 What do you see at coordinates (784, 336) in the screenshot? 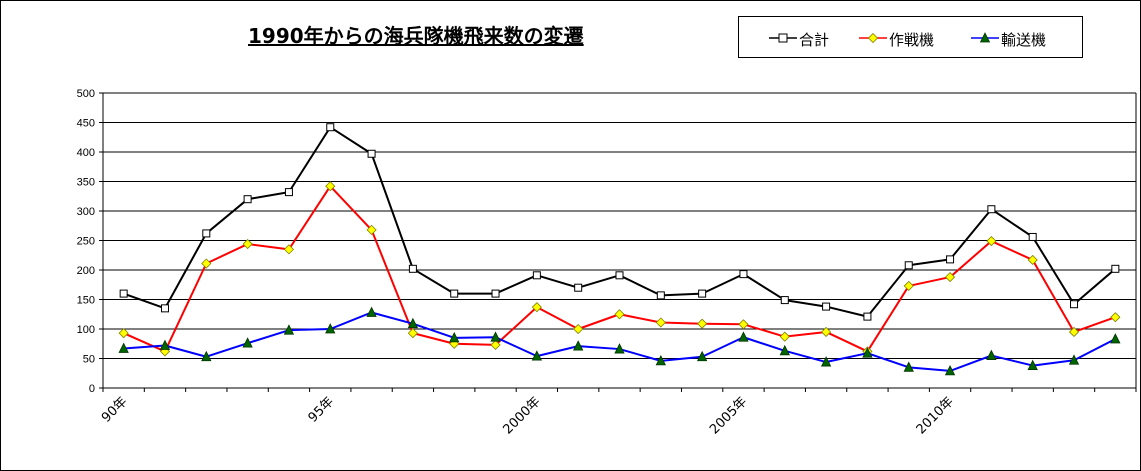
I see `data-point-s1-2006` at bounding box center [784, 336].